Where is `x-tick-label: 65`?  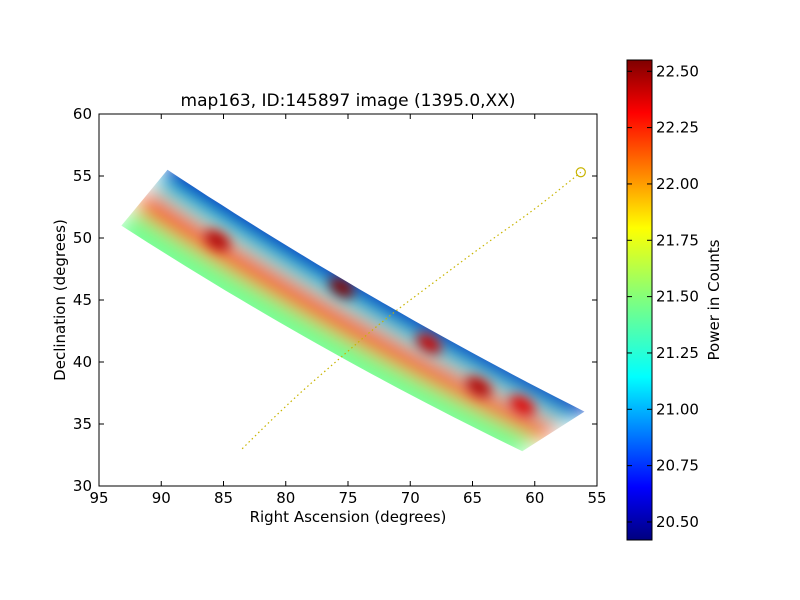
x-tick-label: 65 is located at coordinates (472, 498).